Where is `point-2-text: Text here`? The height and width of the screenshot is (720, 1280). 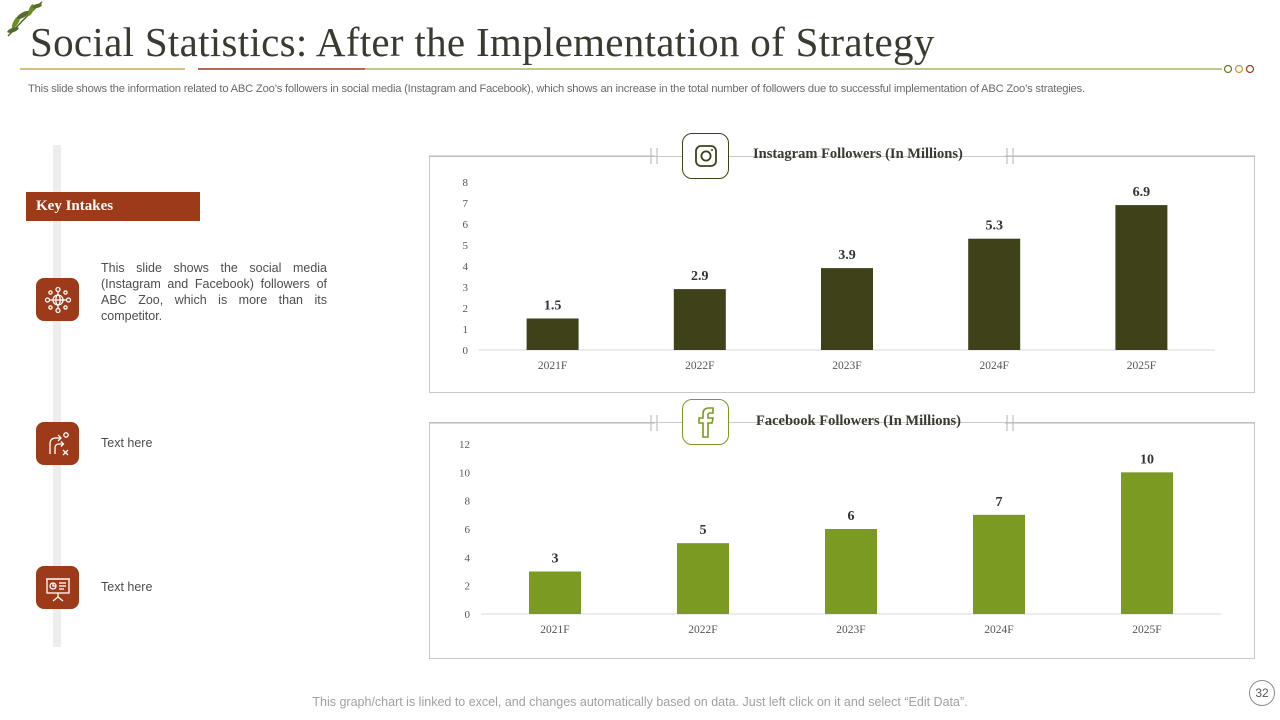 point-2-text: Text here is located at coordinates (127, 443).